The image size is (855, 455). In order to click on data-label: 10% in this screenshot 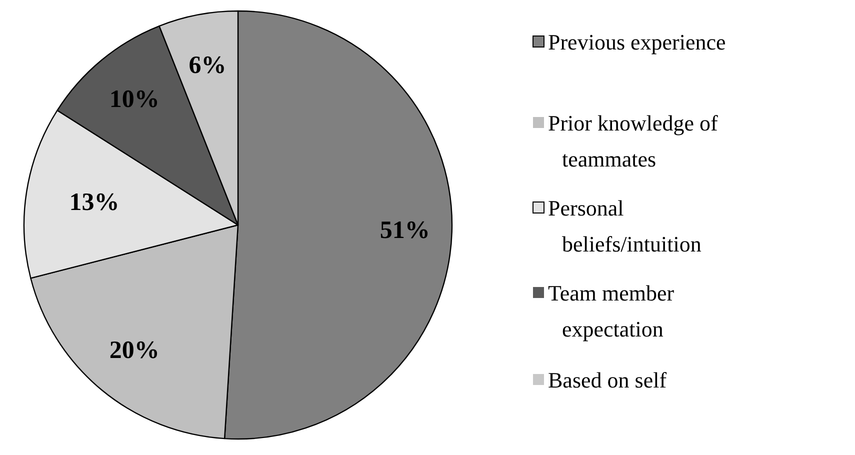, I will do `click(134, 100)`.